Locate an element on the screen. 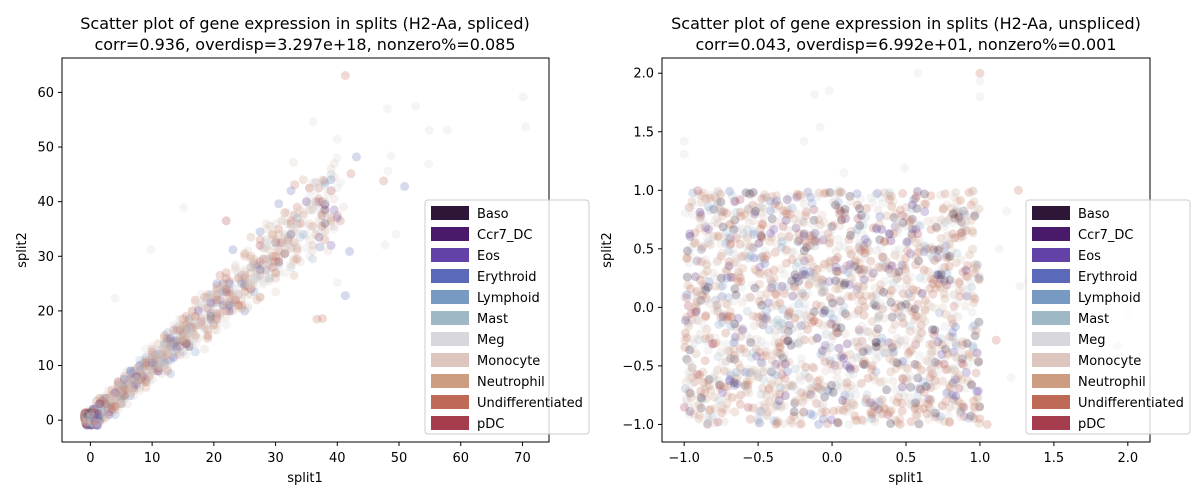 The image size is (1200, 500). legend-swatch is located at coordinates (450, 255).